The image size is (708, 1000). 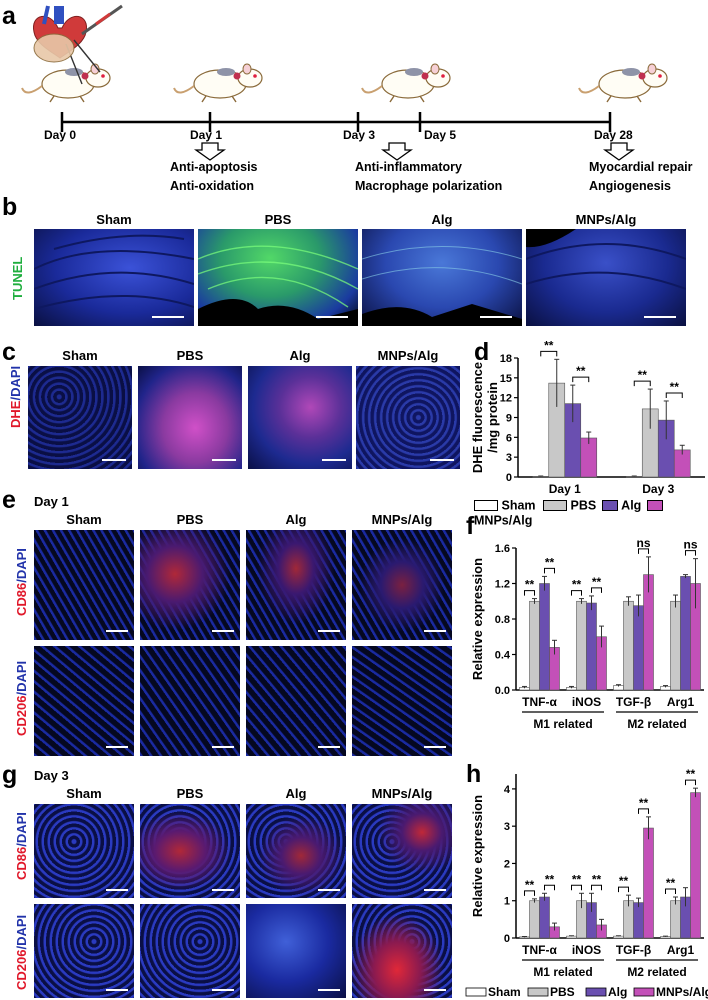 I want to click on rat-icon-day5, so click(x=406, y=83).